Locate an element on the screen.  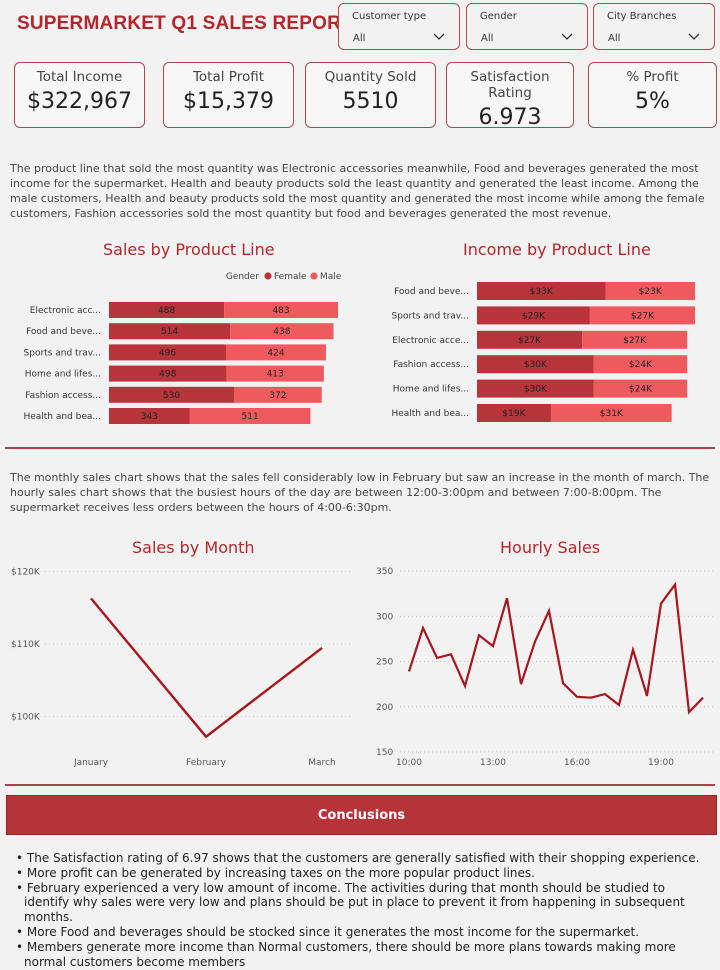
data-label: 438 is located at coordinates (281, 332).